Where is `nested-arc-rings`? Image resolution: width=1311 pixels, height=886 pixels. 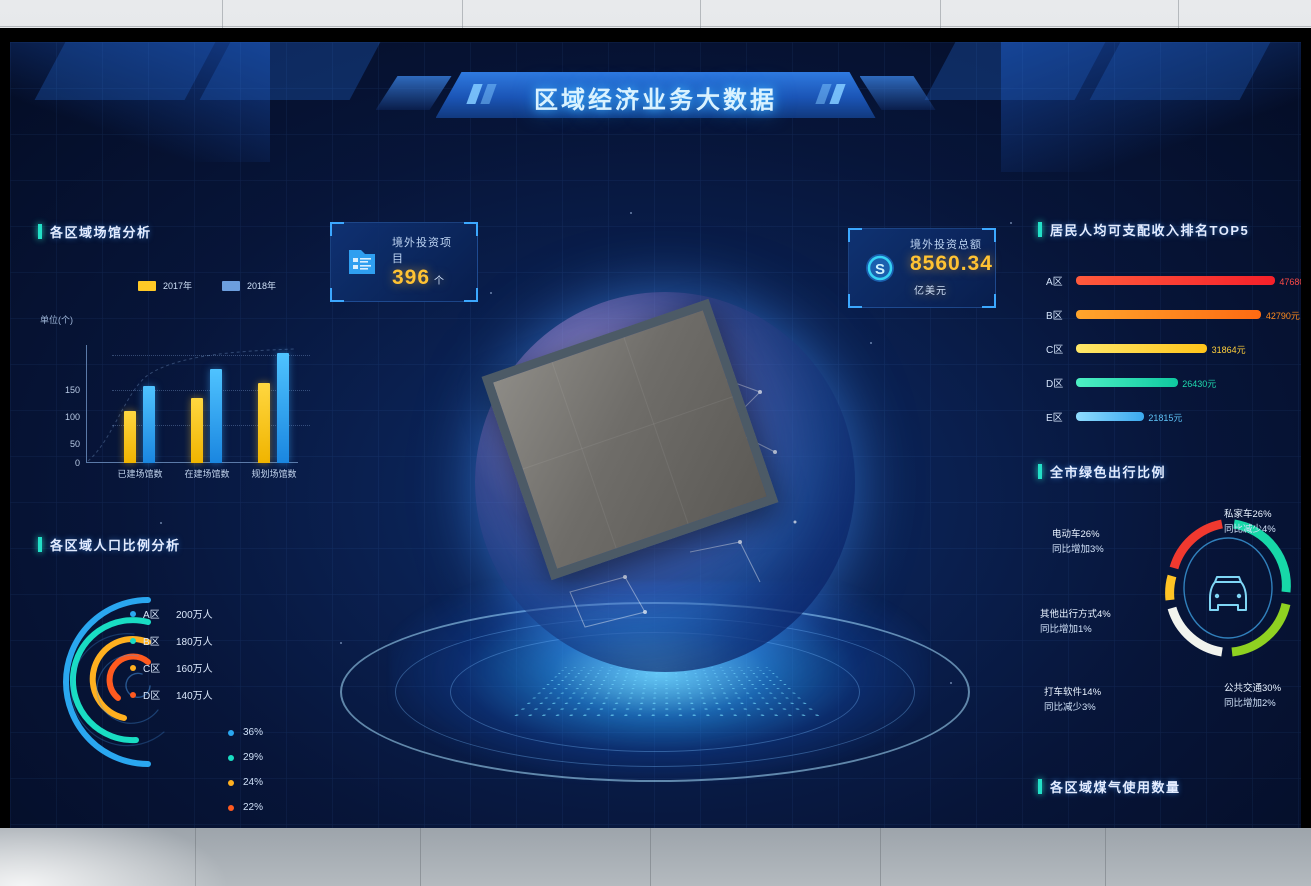
nested-arc-rings is located at coordinates (114, 682).